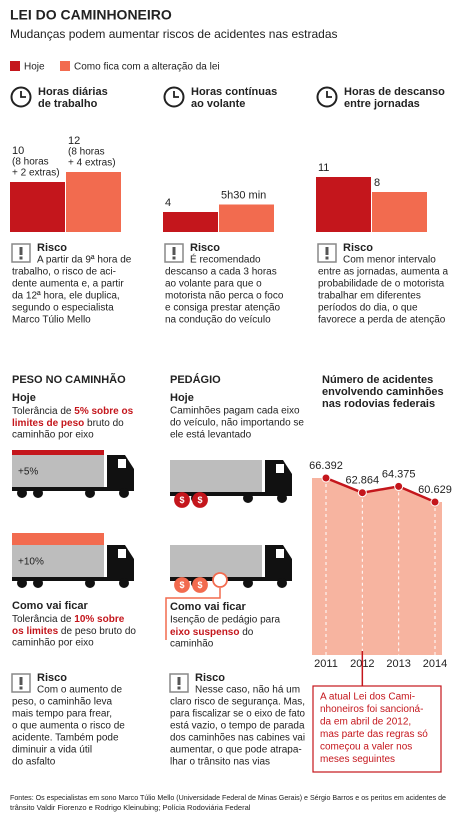 This screenshot has height=816, width=456. What do you see at coordinates (365, 722) in the screenshot?
I see `text-line: da em abril de 2012,` at bounding box center [365, 722].